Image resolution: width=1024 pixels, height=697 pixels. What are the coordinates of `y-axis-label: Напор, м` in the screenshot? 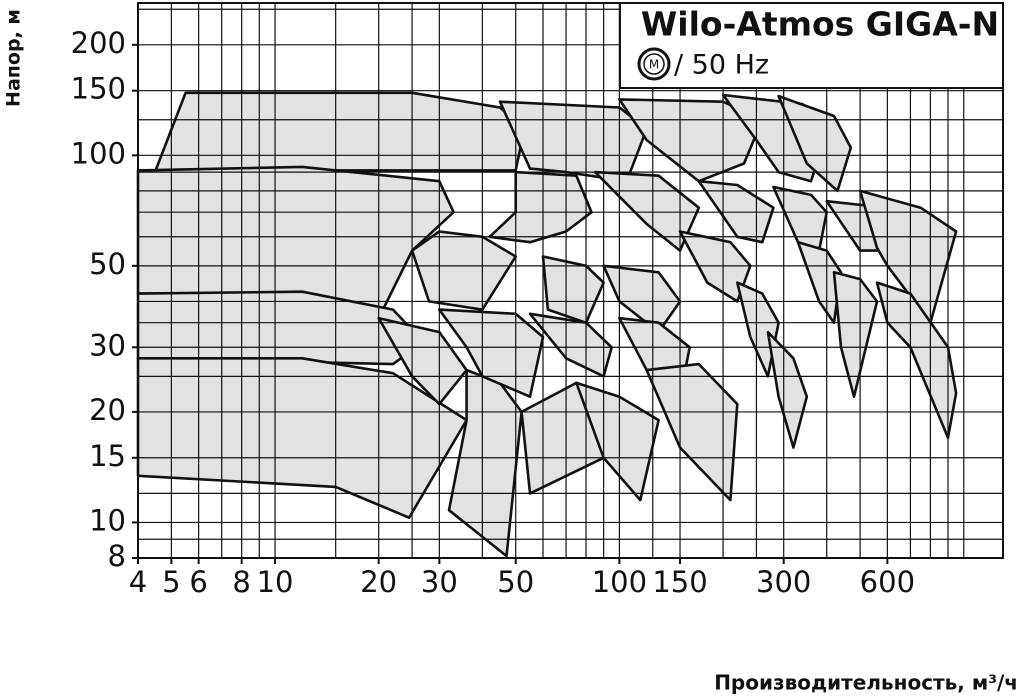 It's located at (14, 58).